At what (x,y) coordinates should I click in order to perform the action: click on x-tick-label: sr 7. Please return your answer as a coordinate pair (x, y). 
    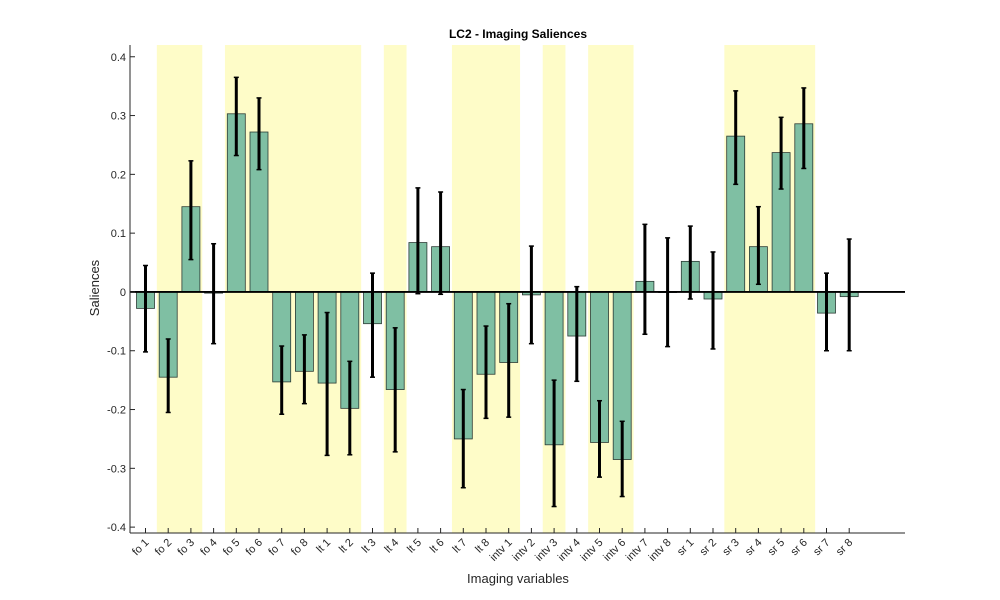
    Looking at the image, I should click on (821, 547).